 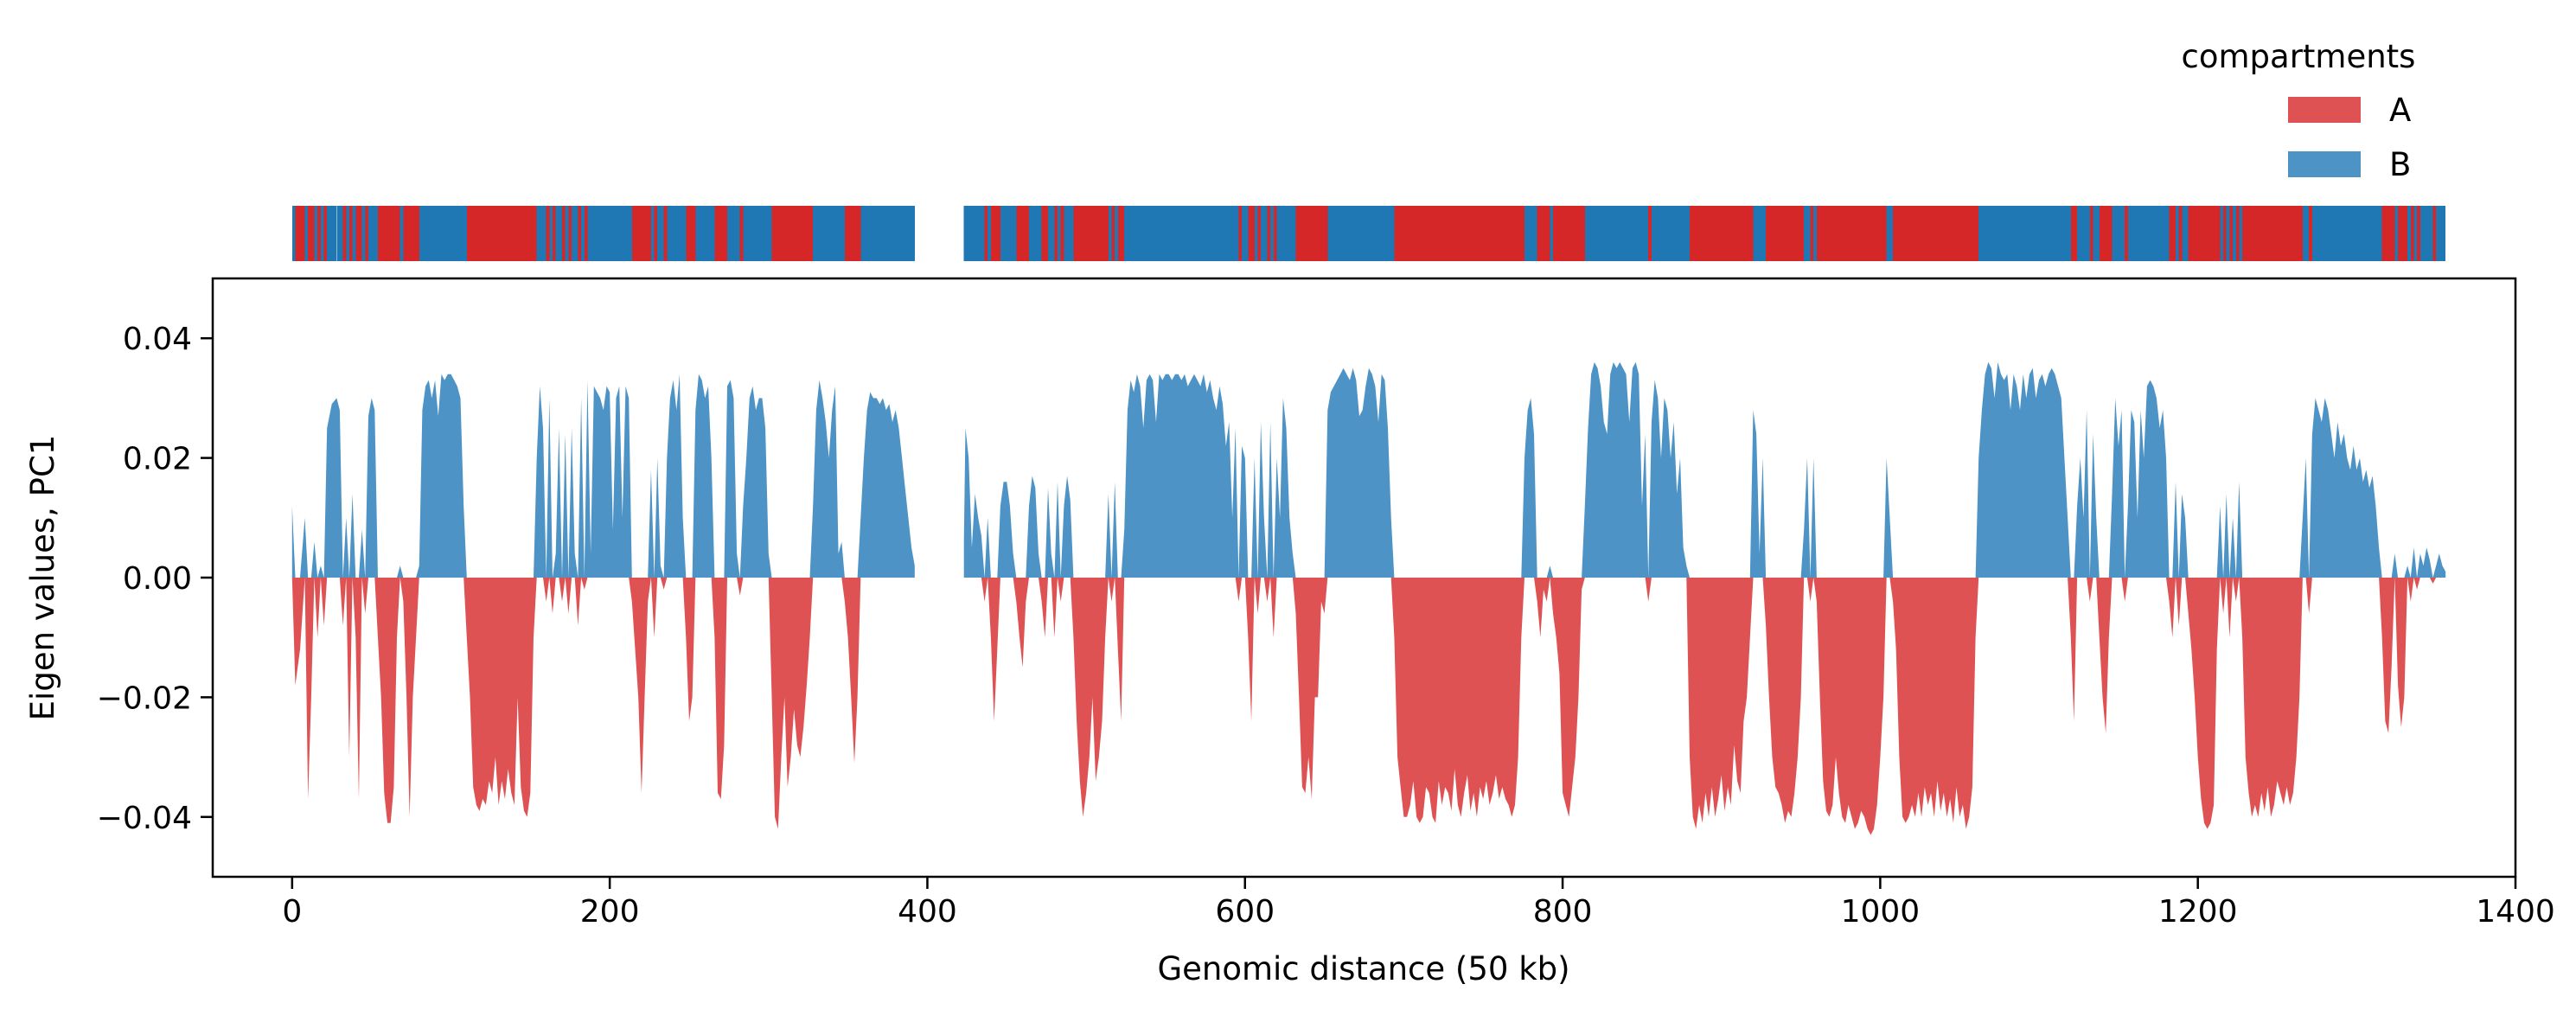 What do you see at coordinates (2400, 164) in the screenshot?
I see `legend-label-b: B` at bounding box center [2400, 164].